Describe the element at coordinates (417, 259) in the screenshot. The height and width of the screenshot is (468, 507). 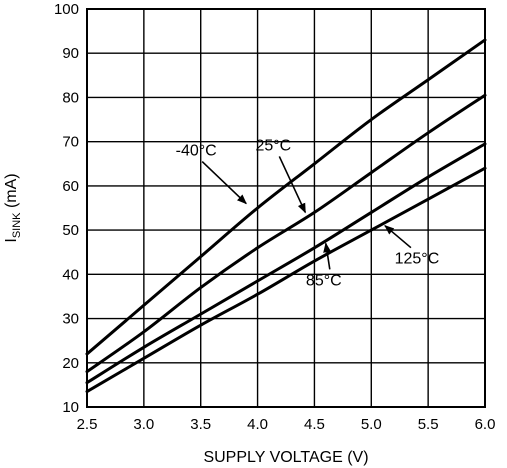
I see `series-label: 125°C` at that location.